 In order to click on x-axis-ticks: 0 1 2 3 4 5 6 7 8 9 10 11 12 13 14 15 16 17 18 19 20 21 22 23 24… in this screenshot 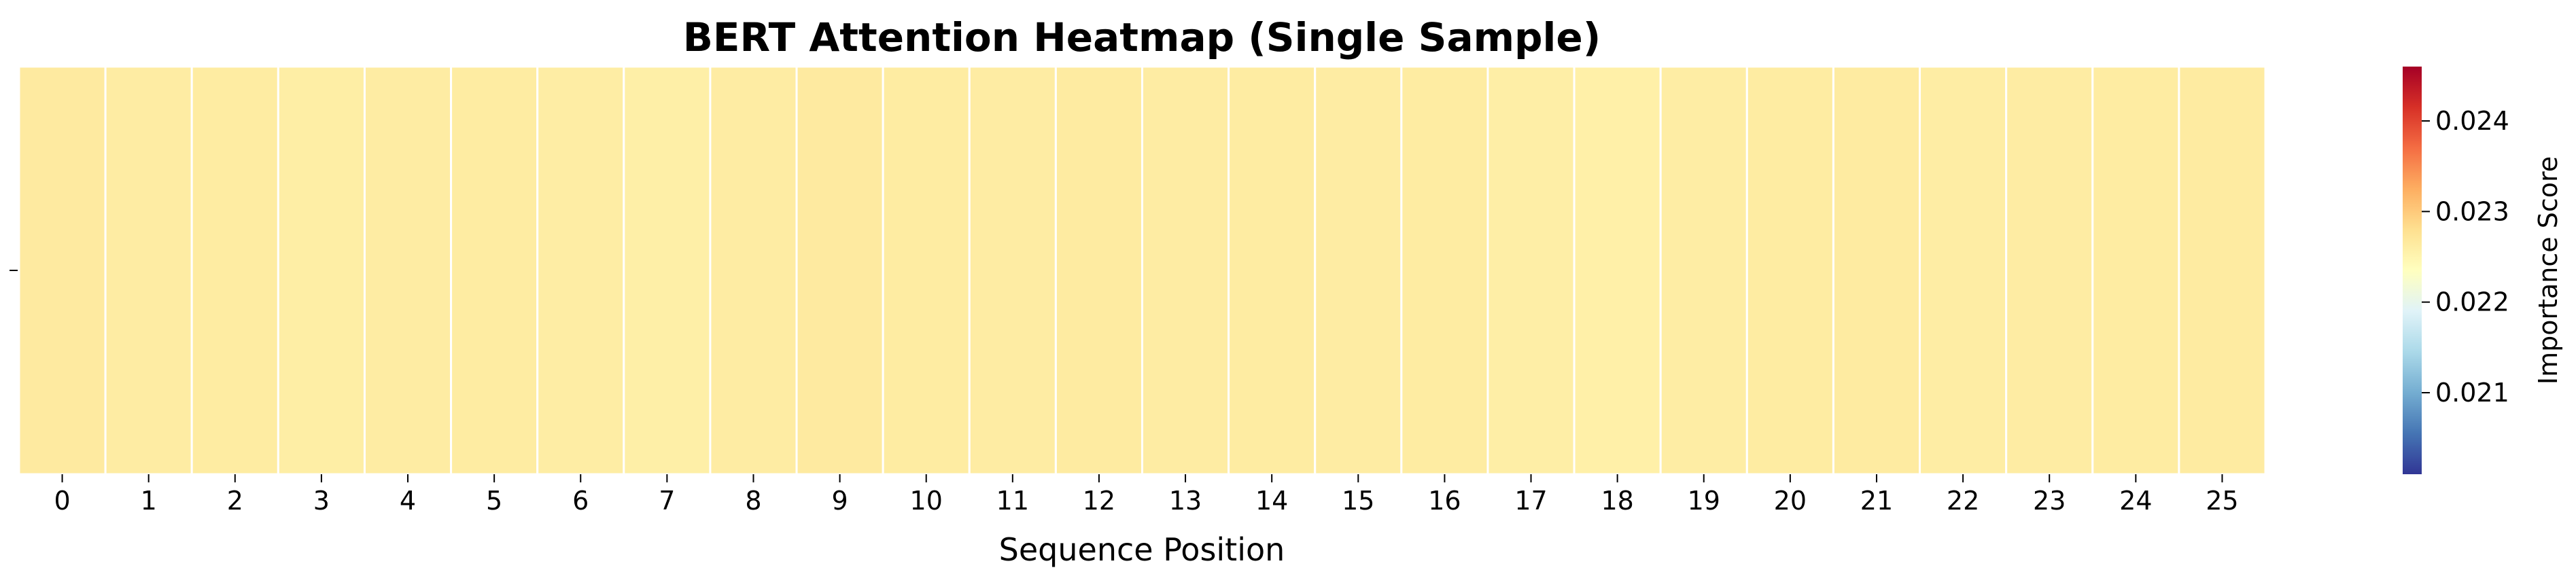, I will do `click(1146, 495)`.